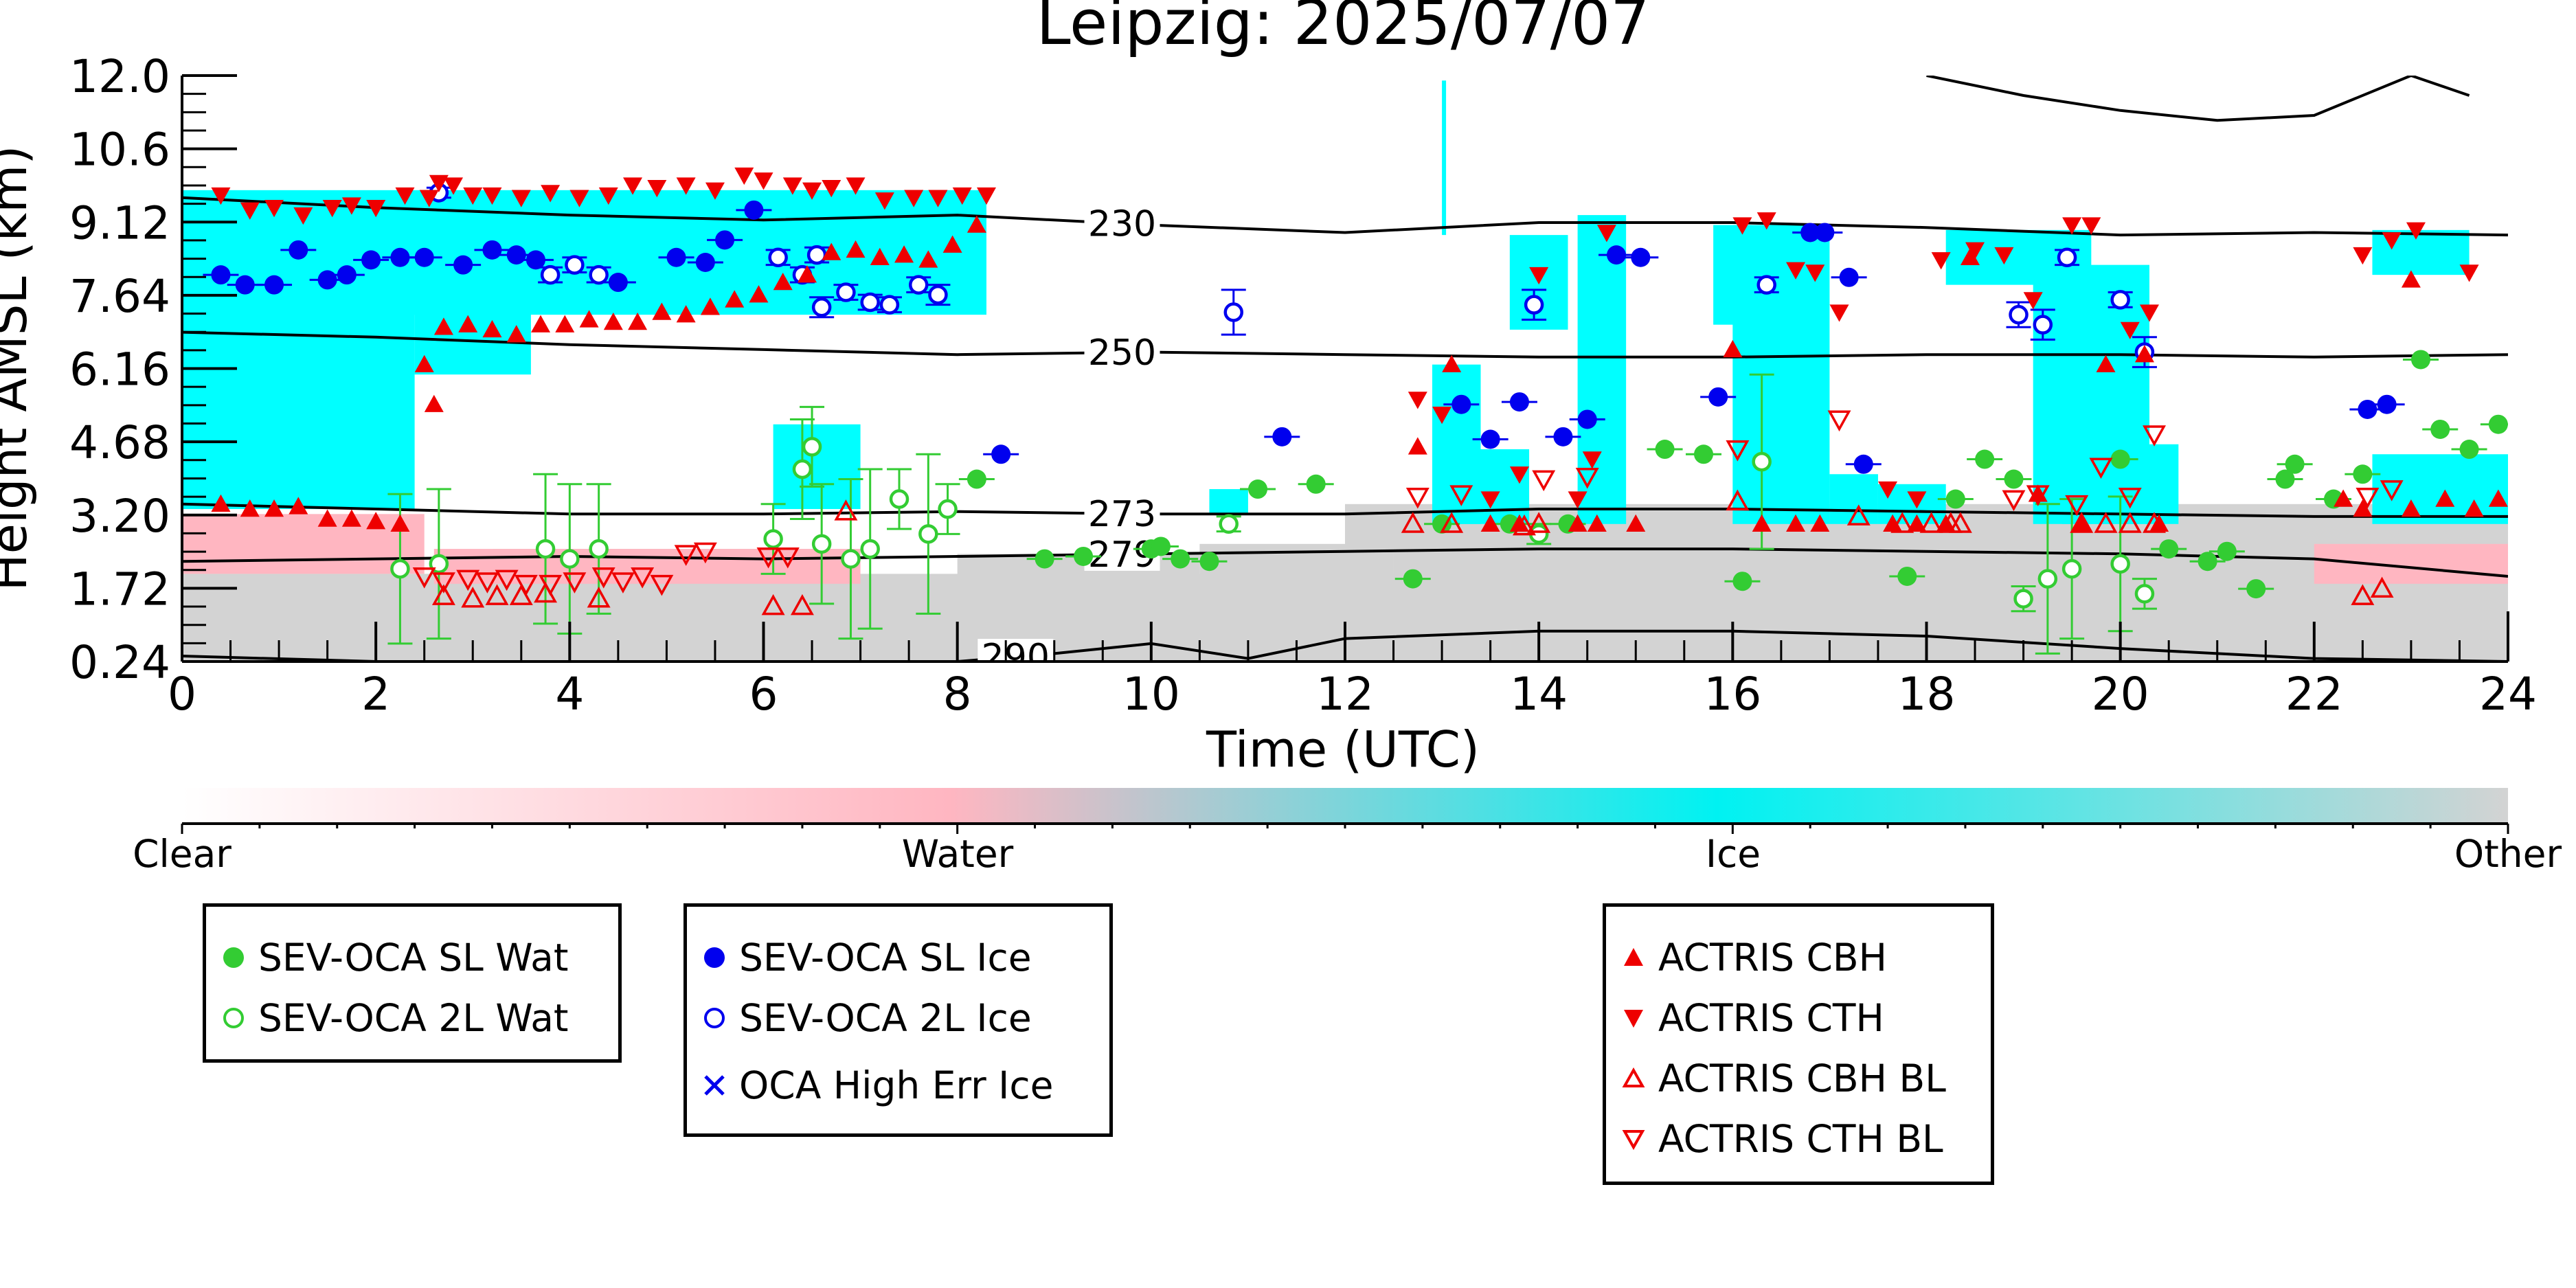 Image resolution: width=2576 pixels, height=1288 pixels. What do you see at coordinates (865, 1018) in the screenshot?
I see `legend-item-sev-2l-ice: SEV-OCA 2L Ice` at bounding box center [865, 1018].